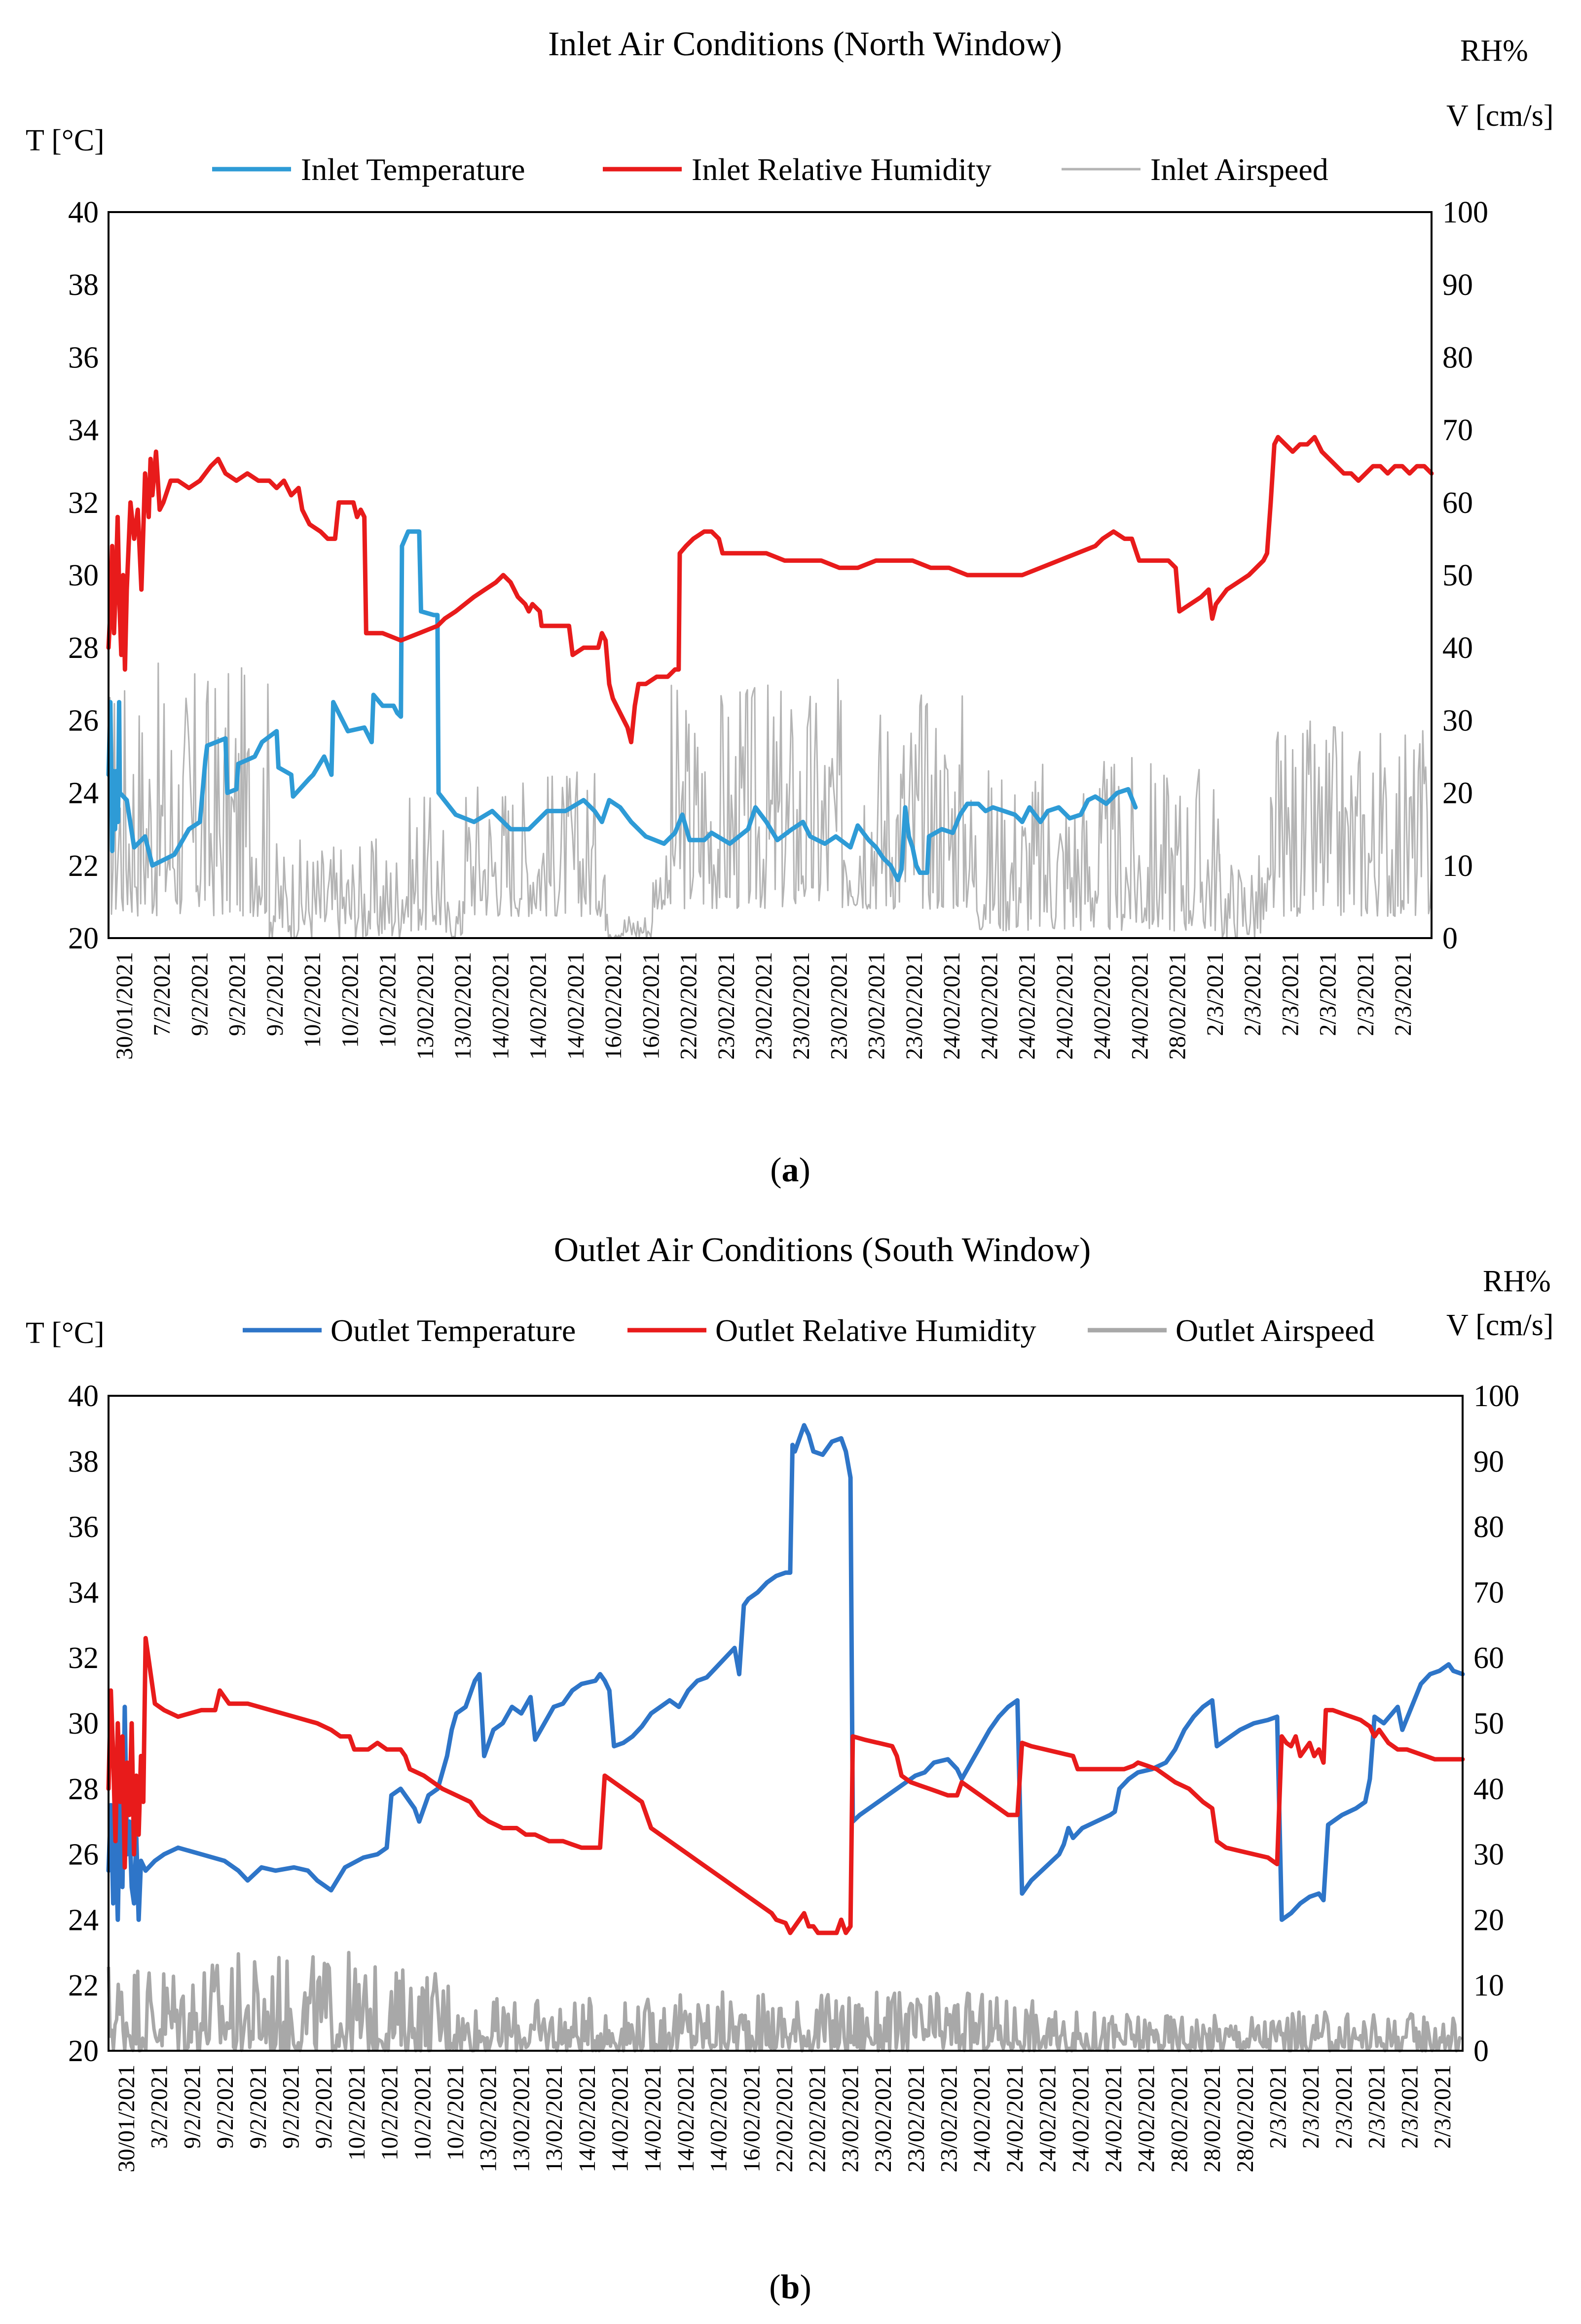 This screenshot has width=1581, height=2324. What do you see at coordinates (83, 1985) in the screenshot?
I see `chart-b-left-tick-label: 22` at bounding box center [83, 1985].